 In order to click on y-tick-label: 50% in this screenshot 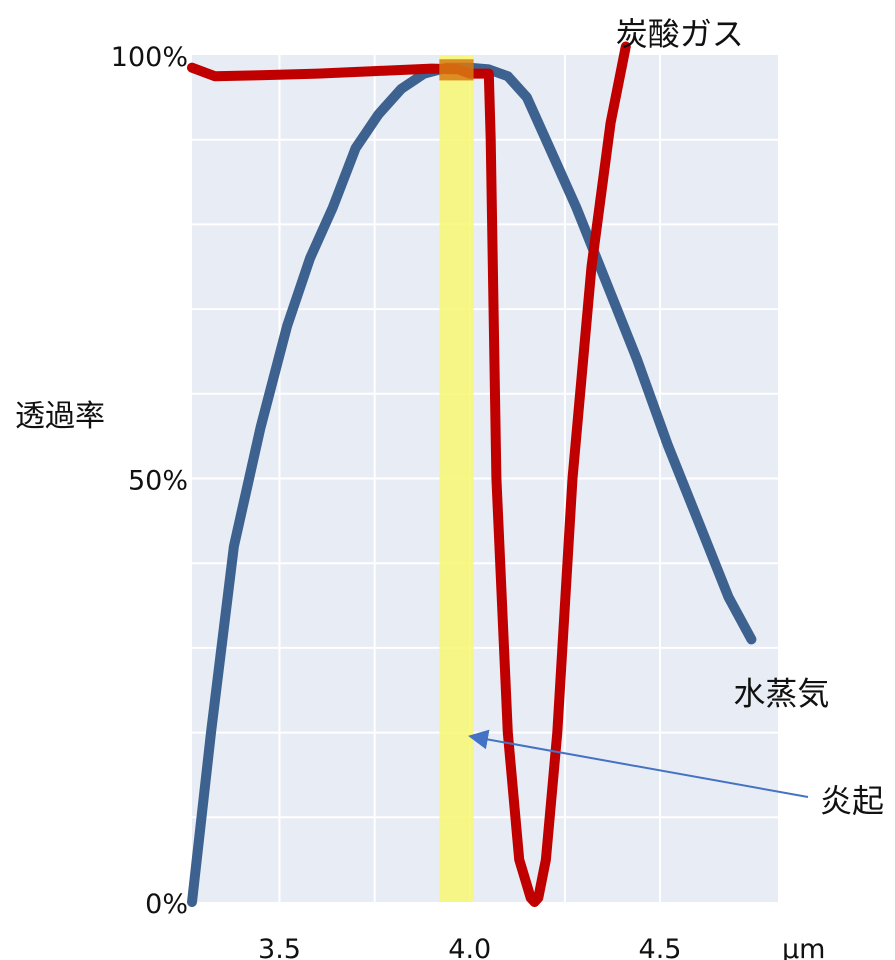, I will do `click(158, 481)`.